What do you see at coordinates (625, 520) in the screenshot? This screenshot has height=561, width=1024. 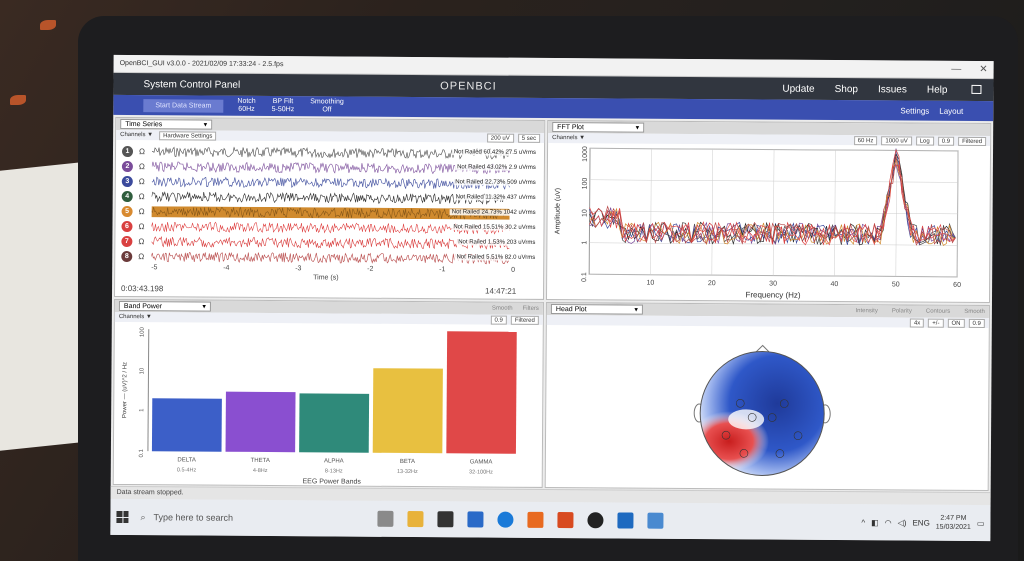 I see `vscode-icon` at bounding box center [625, 520].